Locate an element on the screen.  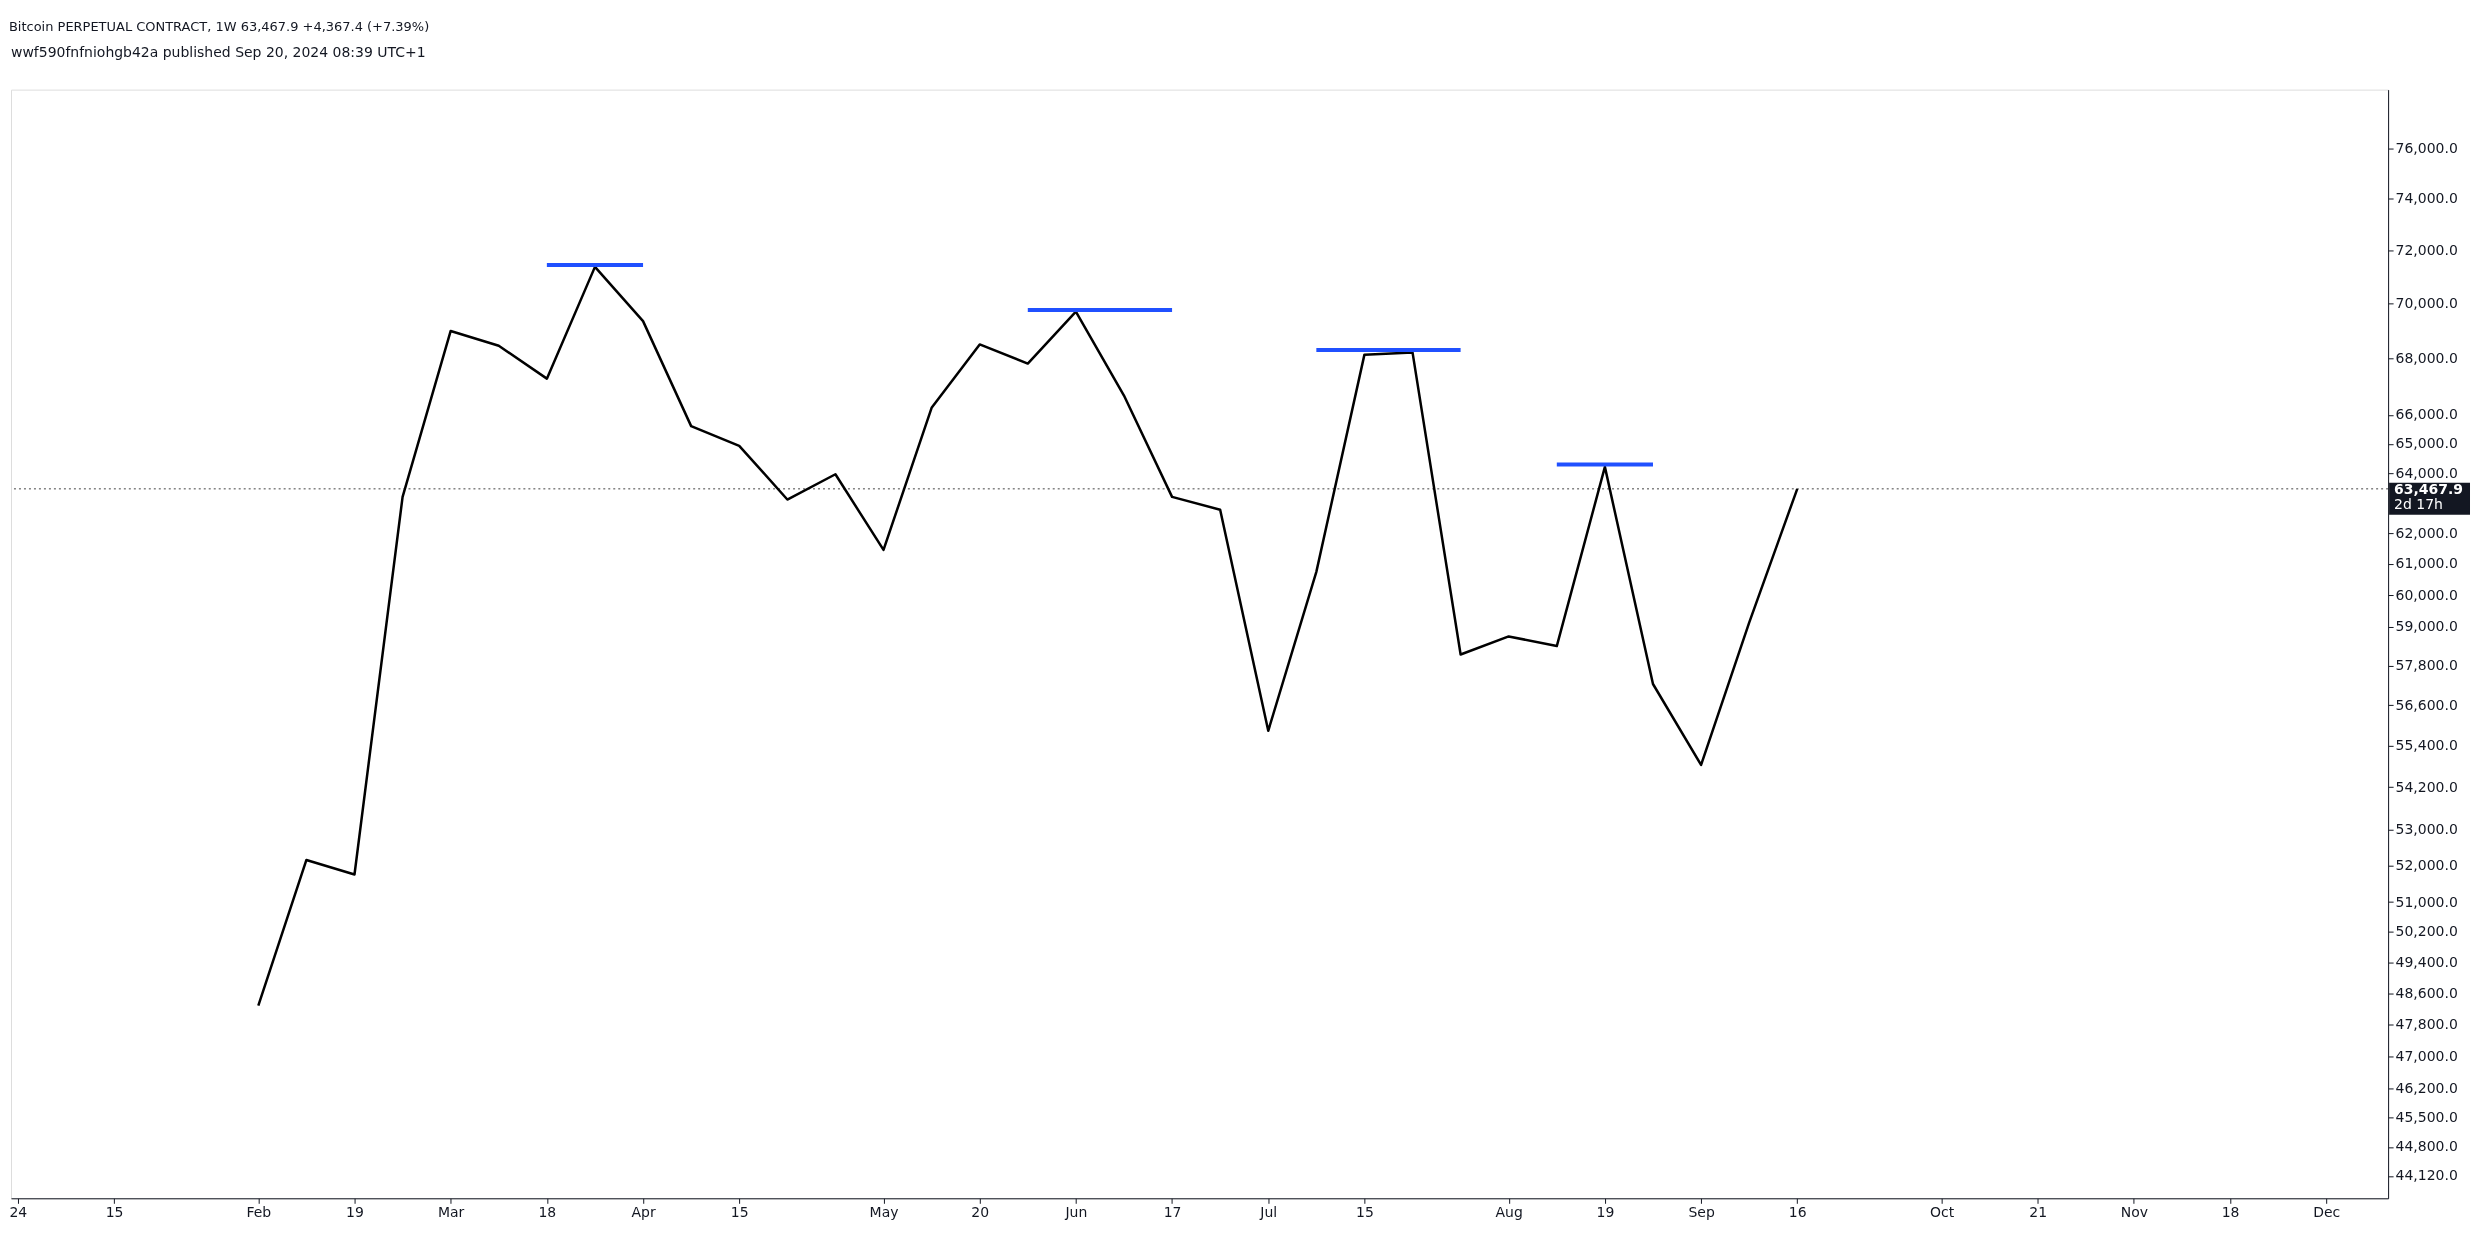
y-tick-label: 57,800.0 is located at coordinates (2426, 665).